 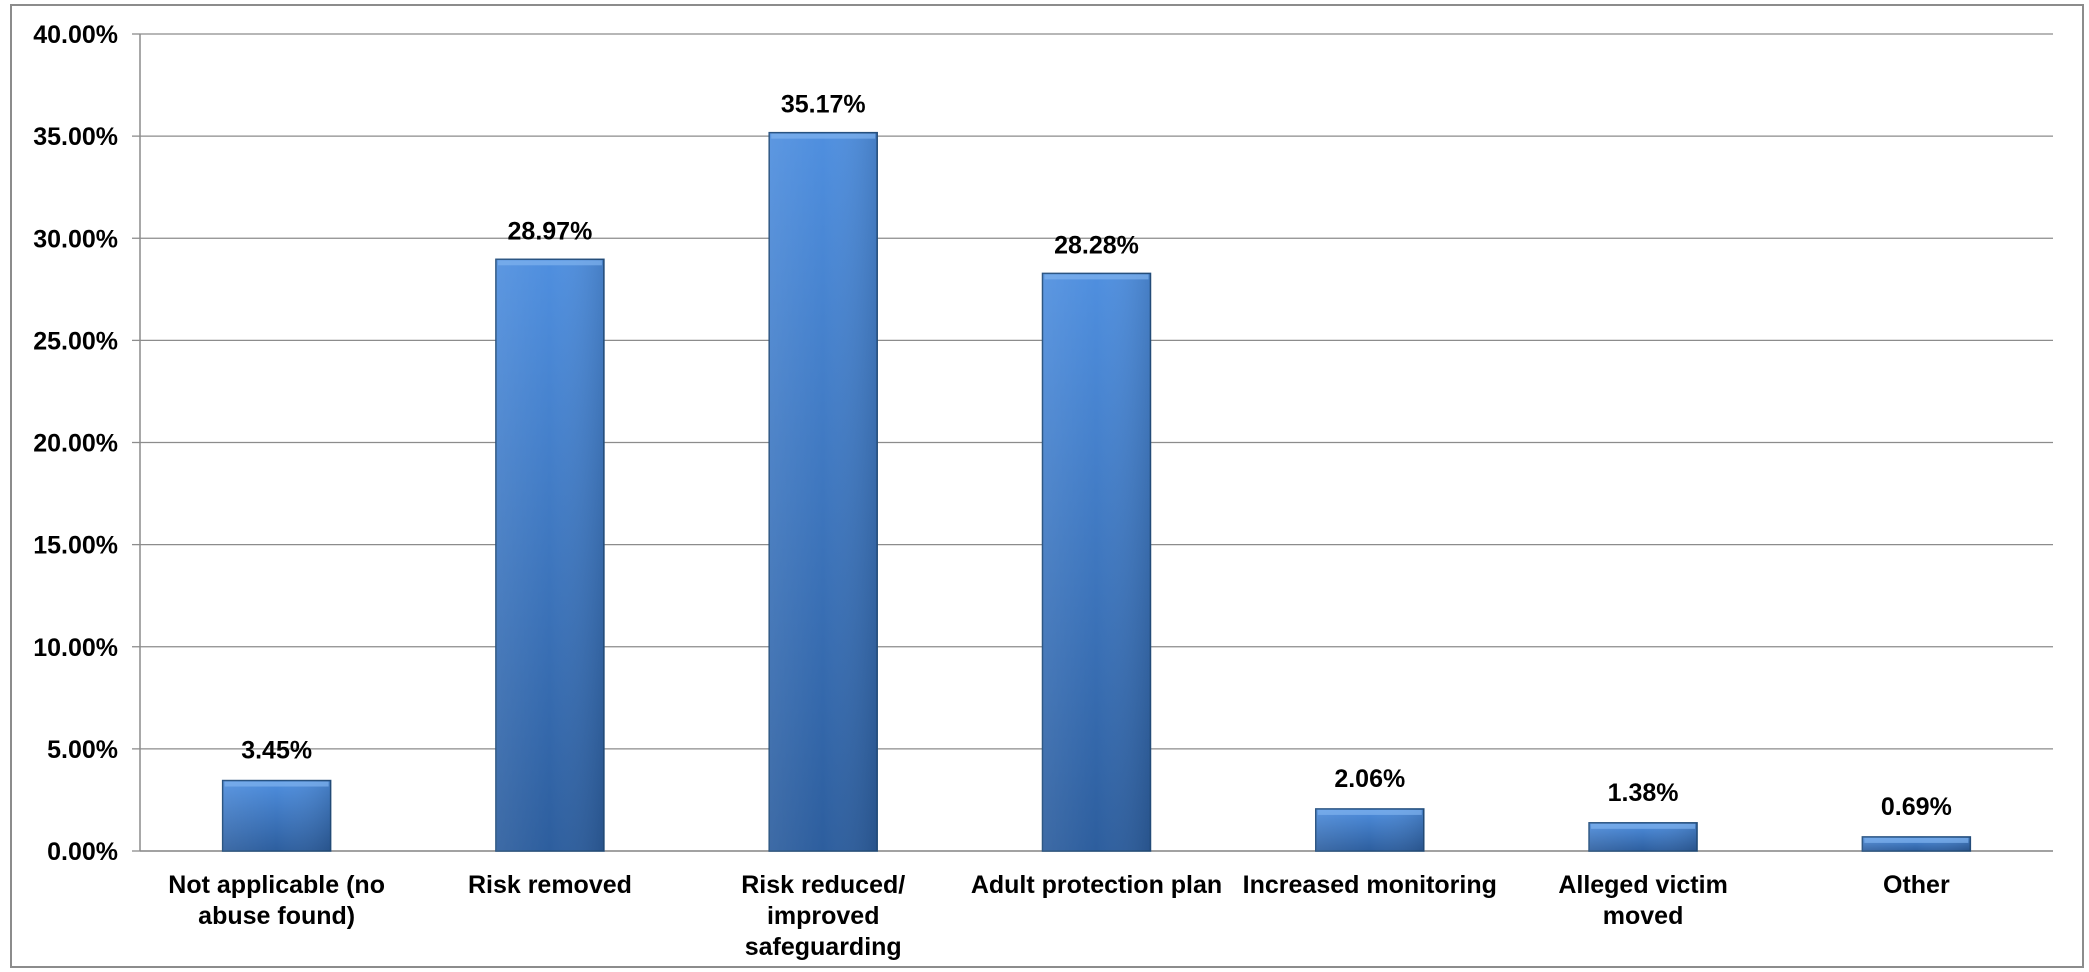 I want to click on x-tick-label: Adult protection plan, so click(x=1096, y=885).